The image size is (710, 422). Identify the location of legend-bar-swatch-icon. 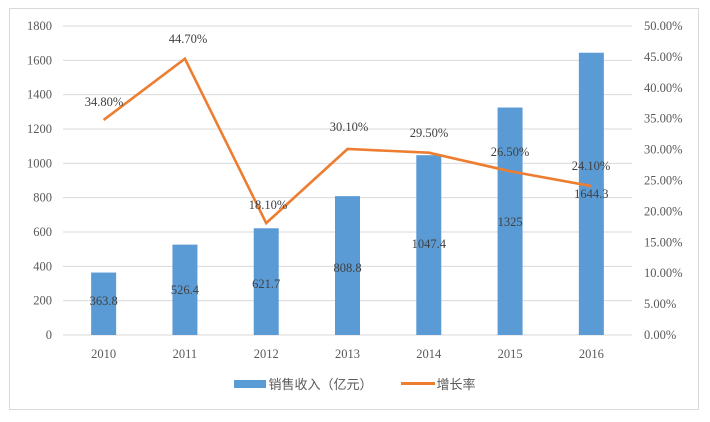
(250, 383).